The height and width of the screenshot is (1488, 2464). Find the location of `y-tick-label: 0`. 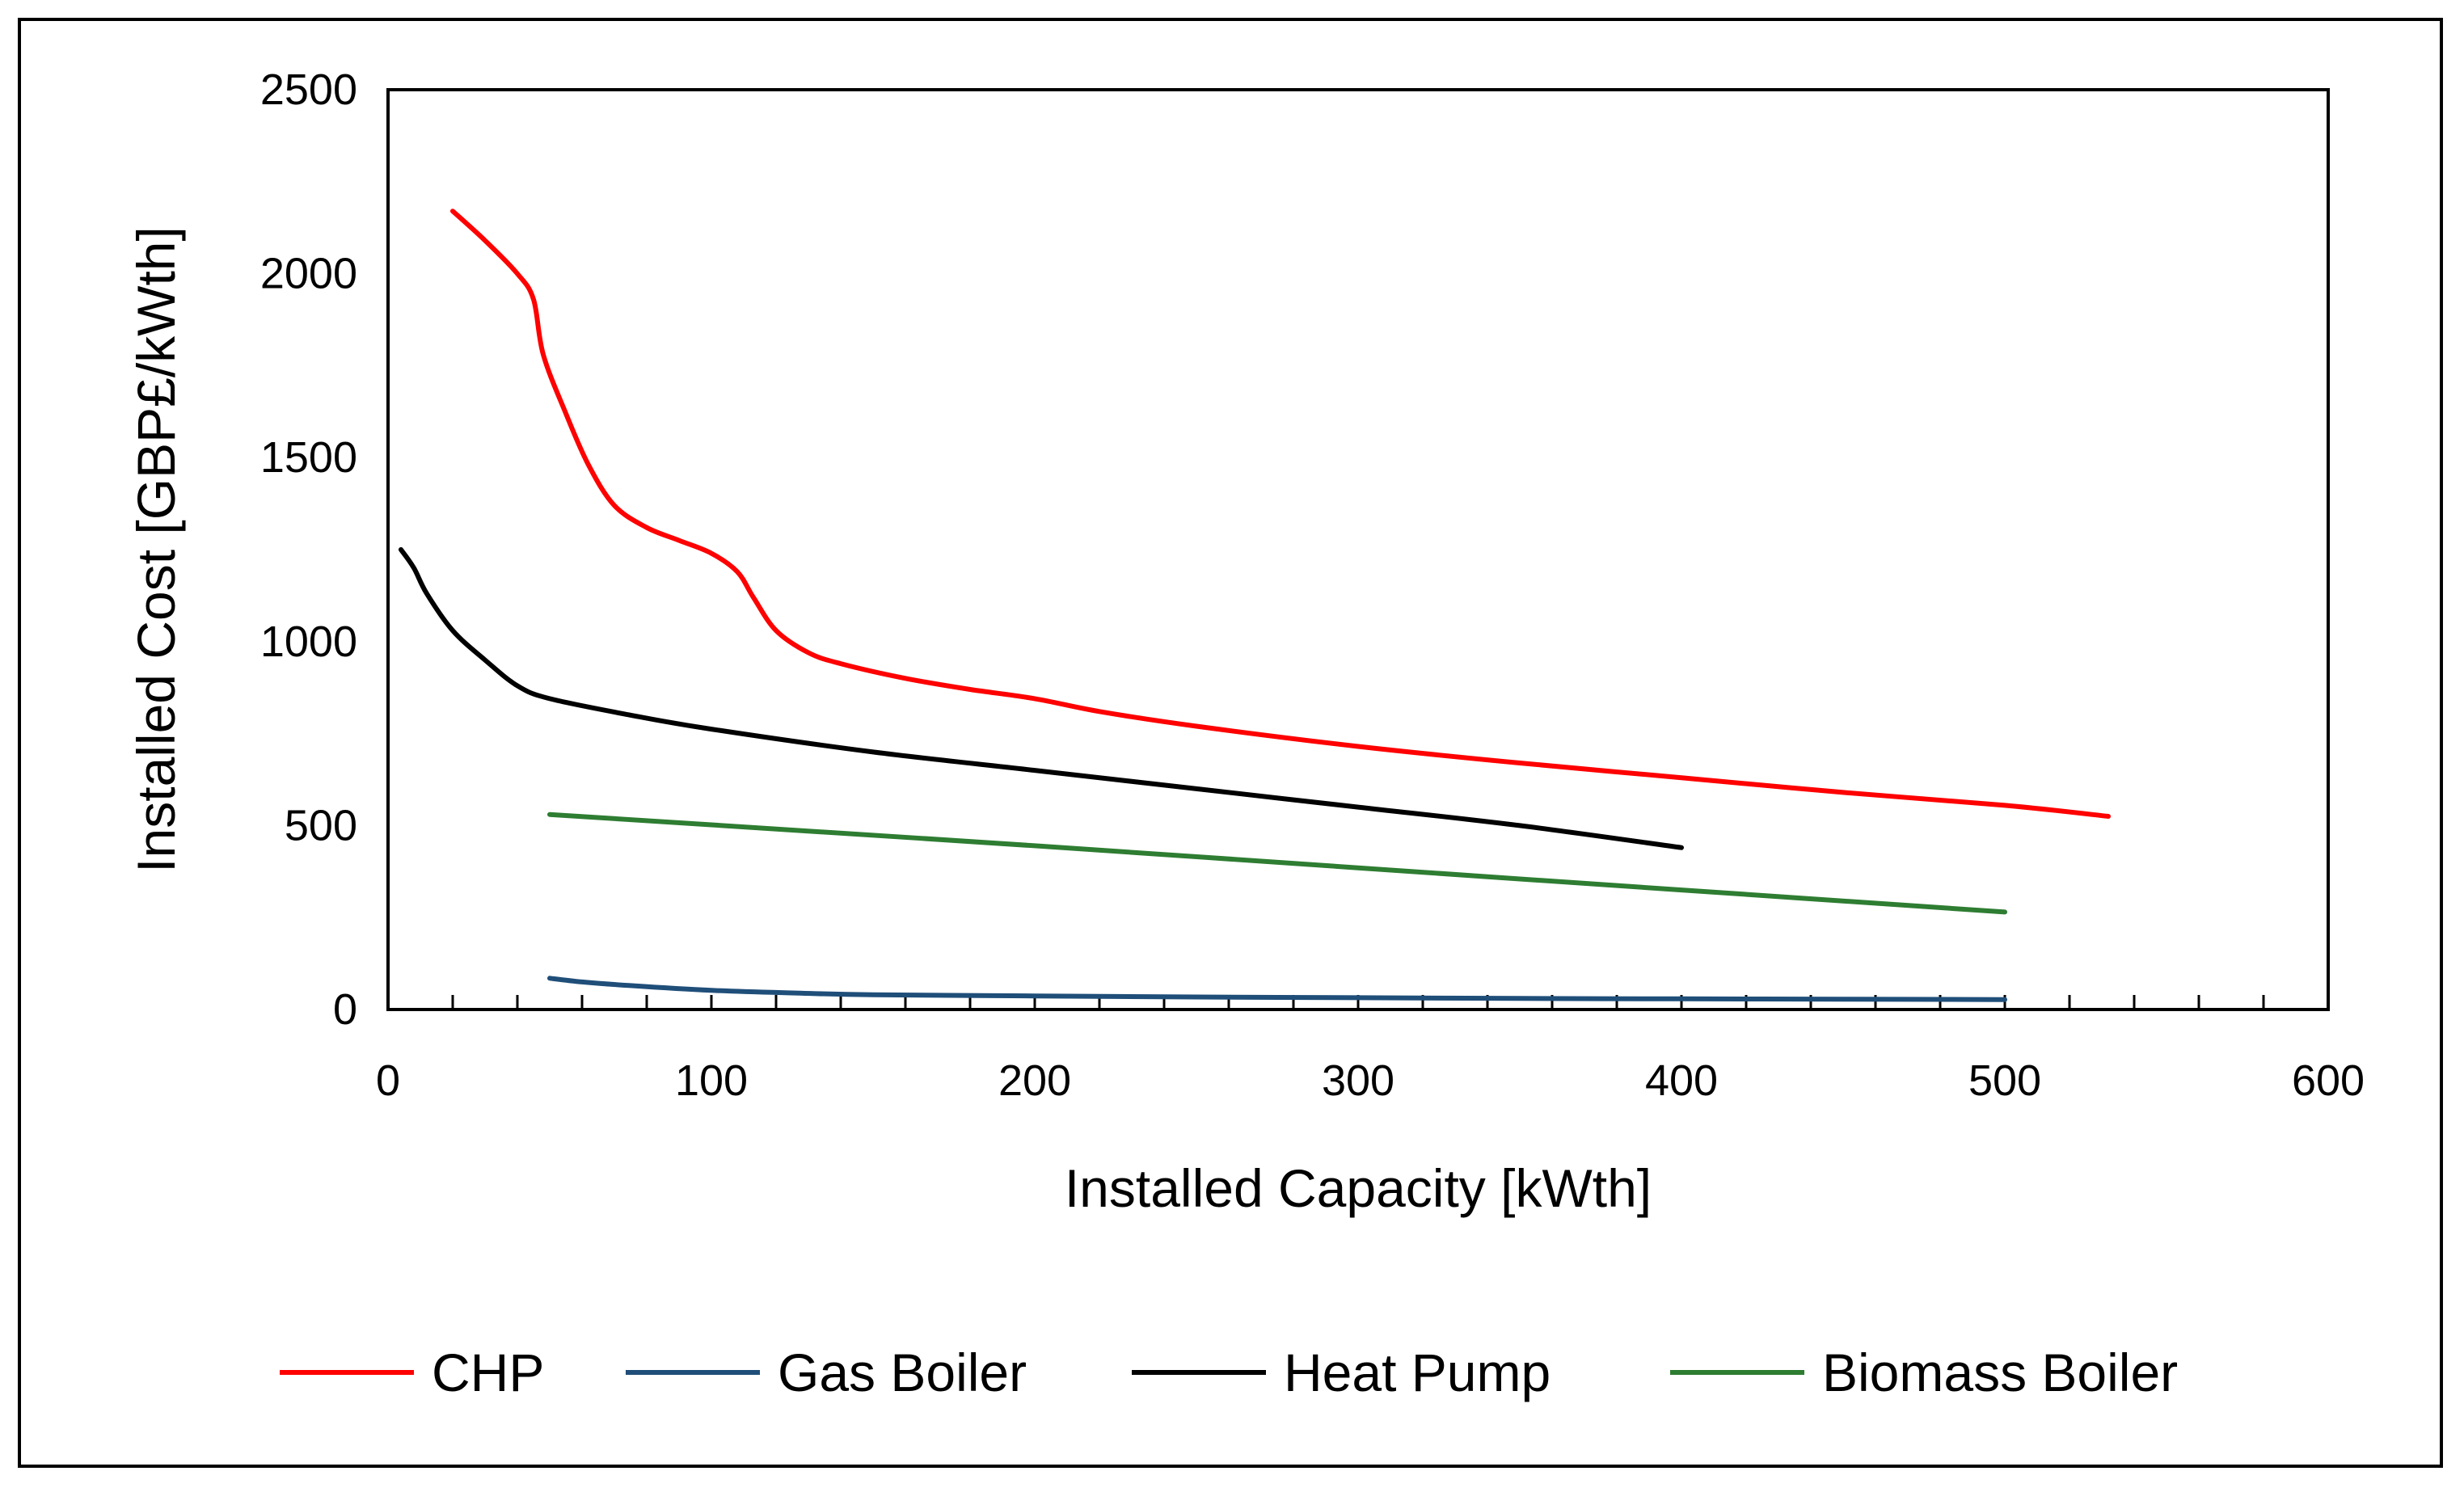

y-tick-label: 0 is located at coordinates (345, 1009).